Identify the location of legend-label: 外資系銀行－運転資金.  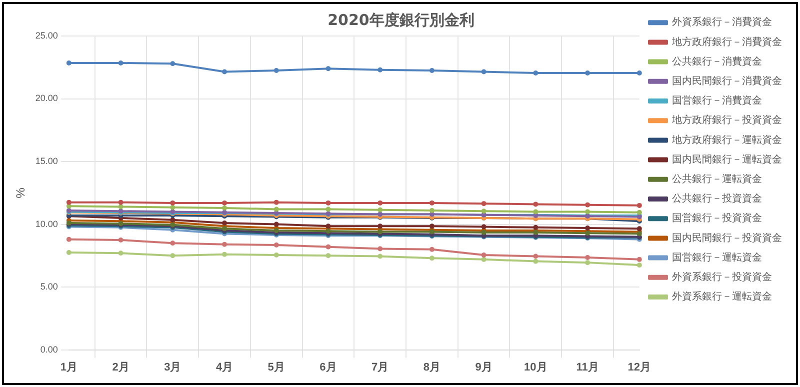
(722, 296).